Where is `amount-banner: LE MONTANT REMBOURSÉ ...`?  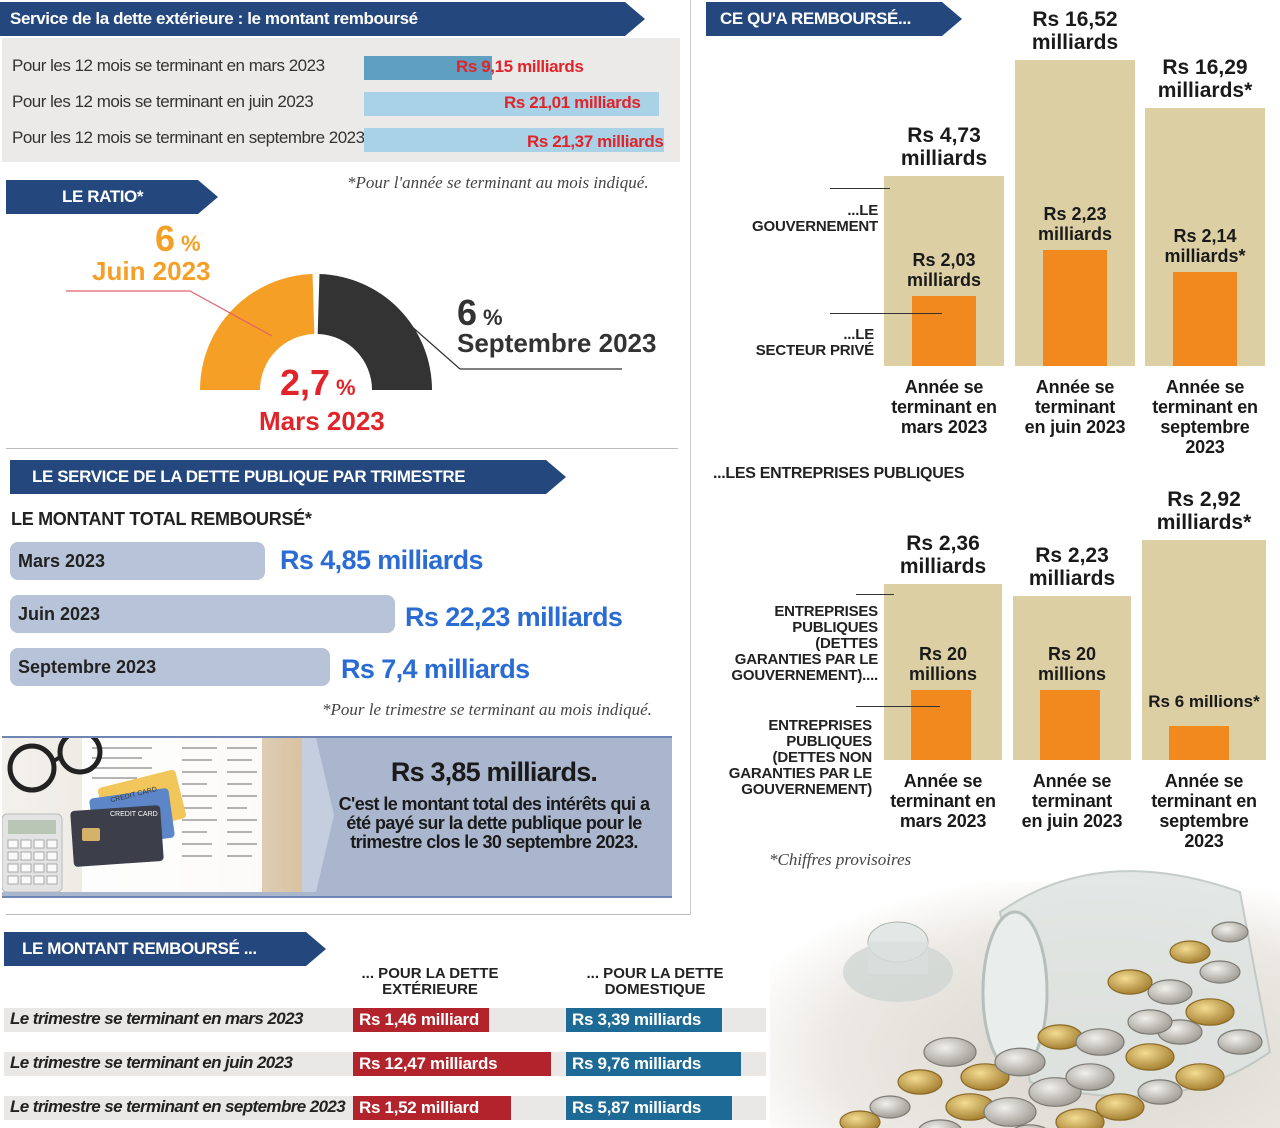 amount-banner: LE MONTANT REMBOURSÉ ... is located at coordinates (165, 949).